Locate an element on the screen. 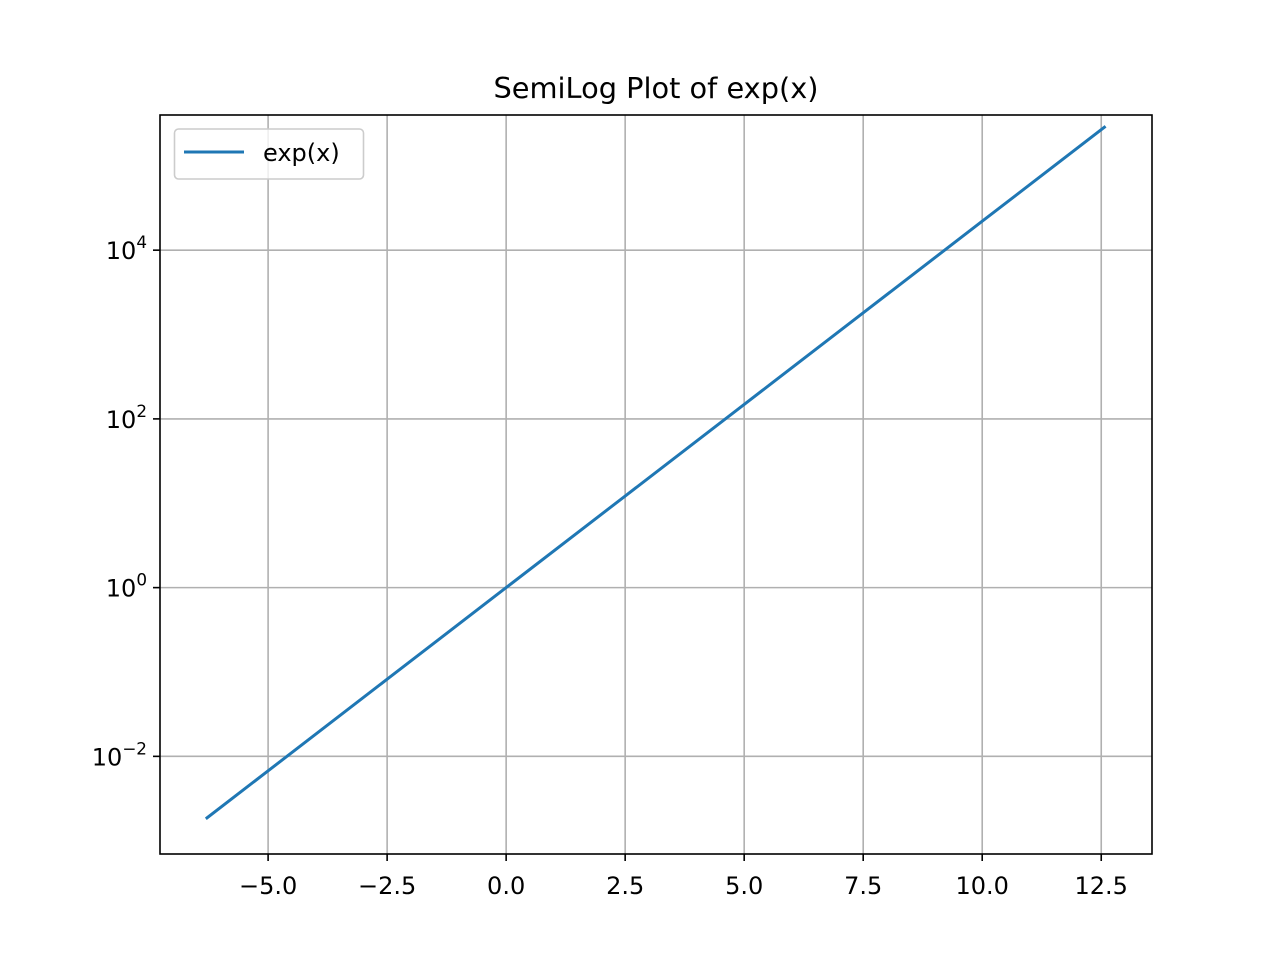 The image size is (1280, 965). x-tick-label: 7.5 is located at coordinates (863, 886).